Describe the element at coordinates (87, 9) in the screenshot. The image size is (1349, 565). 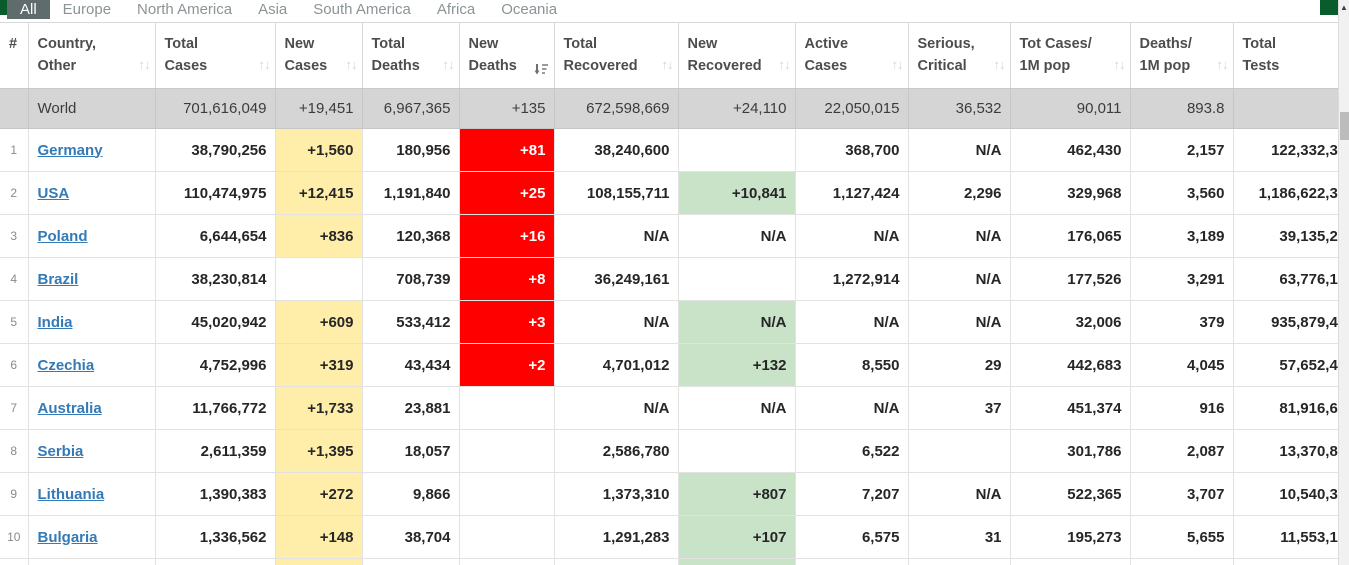
I see `tab-europe: Europe` at that location.